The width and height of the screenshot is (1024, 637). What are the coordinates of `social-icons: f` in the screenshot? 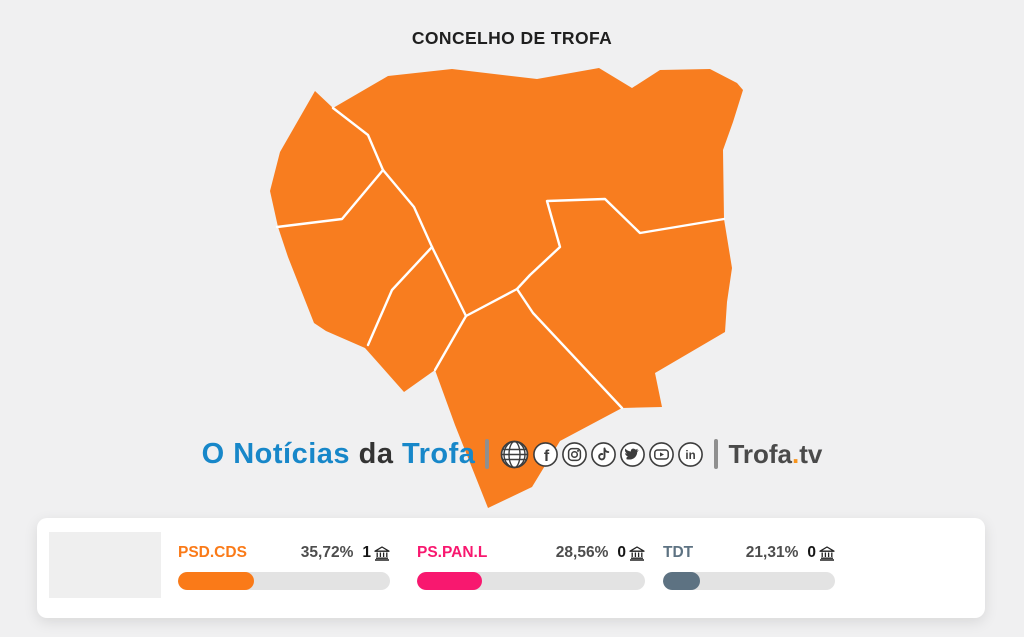 It's located at (601, 454).